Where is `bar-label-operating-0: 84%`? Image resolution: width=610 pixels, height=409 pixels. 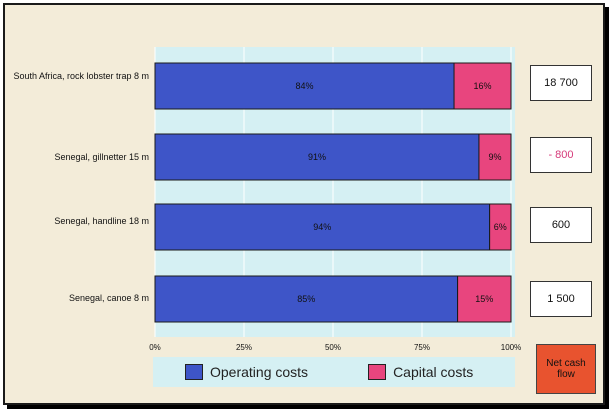 bar-label-operating-0: 84% is located at coordinates (305, 86).